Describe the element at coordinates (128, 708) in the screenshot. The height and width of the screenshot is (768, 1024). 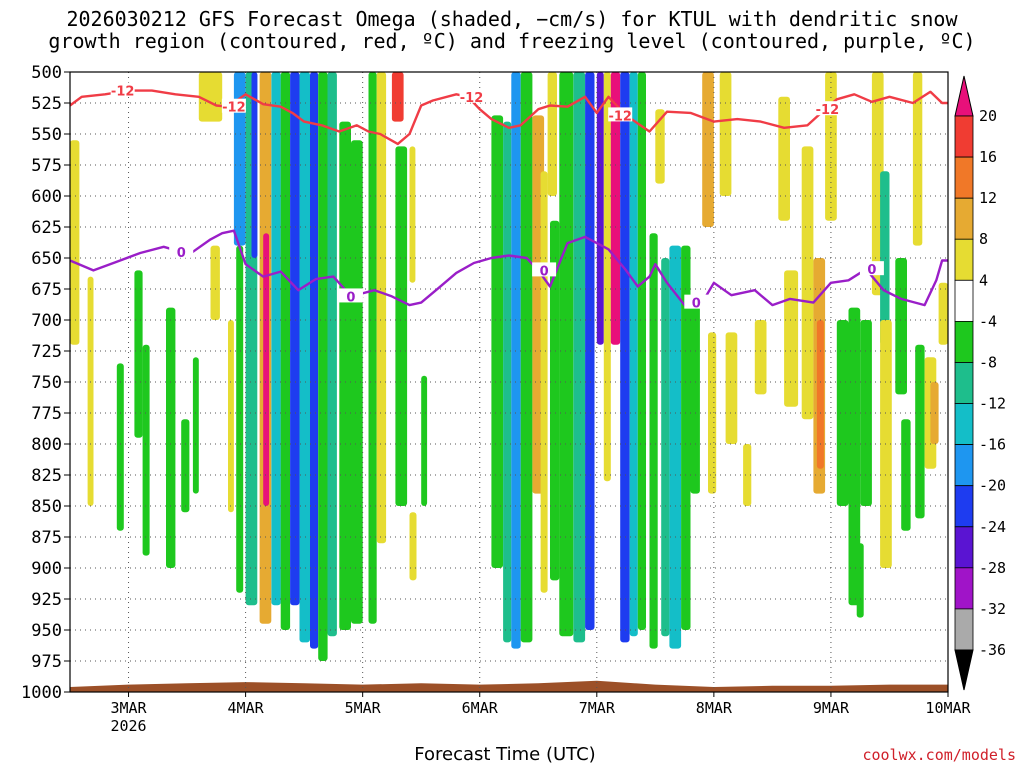
I see `x-tick-label: 3MAR` at that location.